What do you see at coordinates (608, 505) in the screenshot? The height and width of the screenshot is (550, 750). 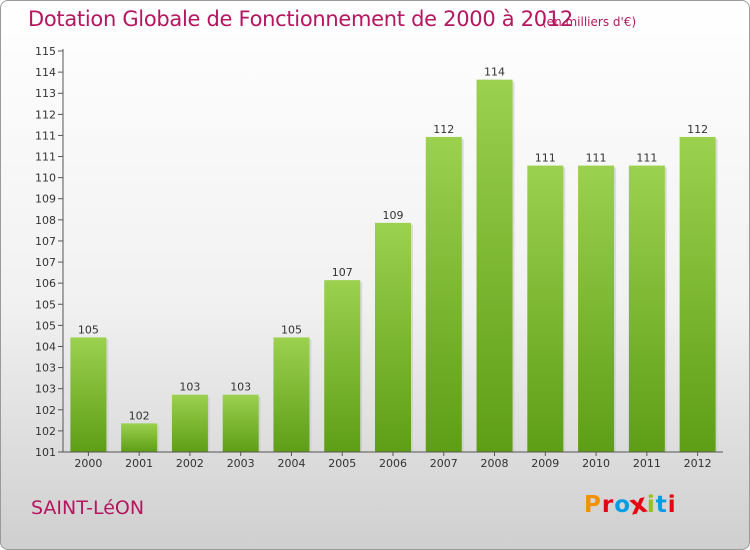 I see `logo-letter: r` at bounding box center [608, 505].